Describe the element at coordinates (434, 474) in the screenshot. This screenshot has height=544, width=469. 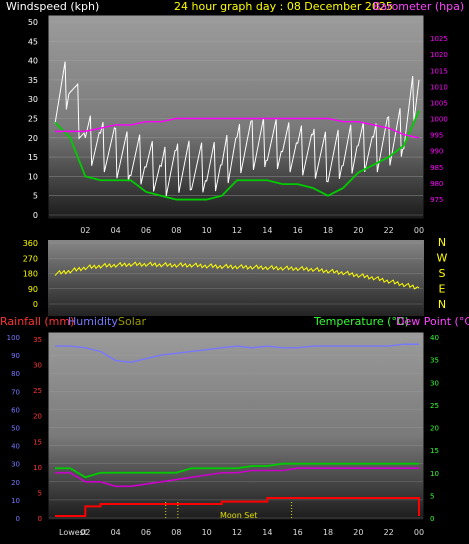
I see `temperature-tick-label: 10` at that location.